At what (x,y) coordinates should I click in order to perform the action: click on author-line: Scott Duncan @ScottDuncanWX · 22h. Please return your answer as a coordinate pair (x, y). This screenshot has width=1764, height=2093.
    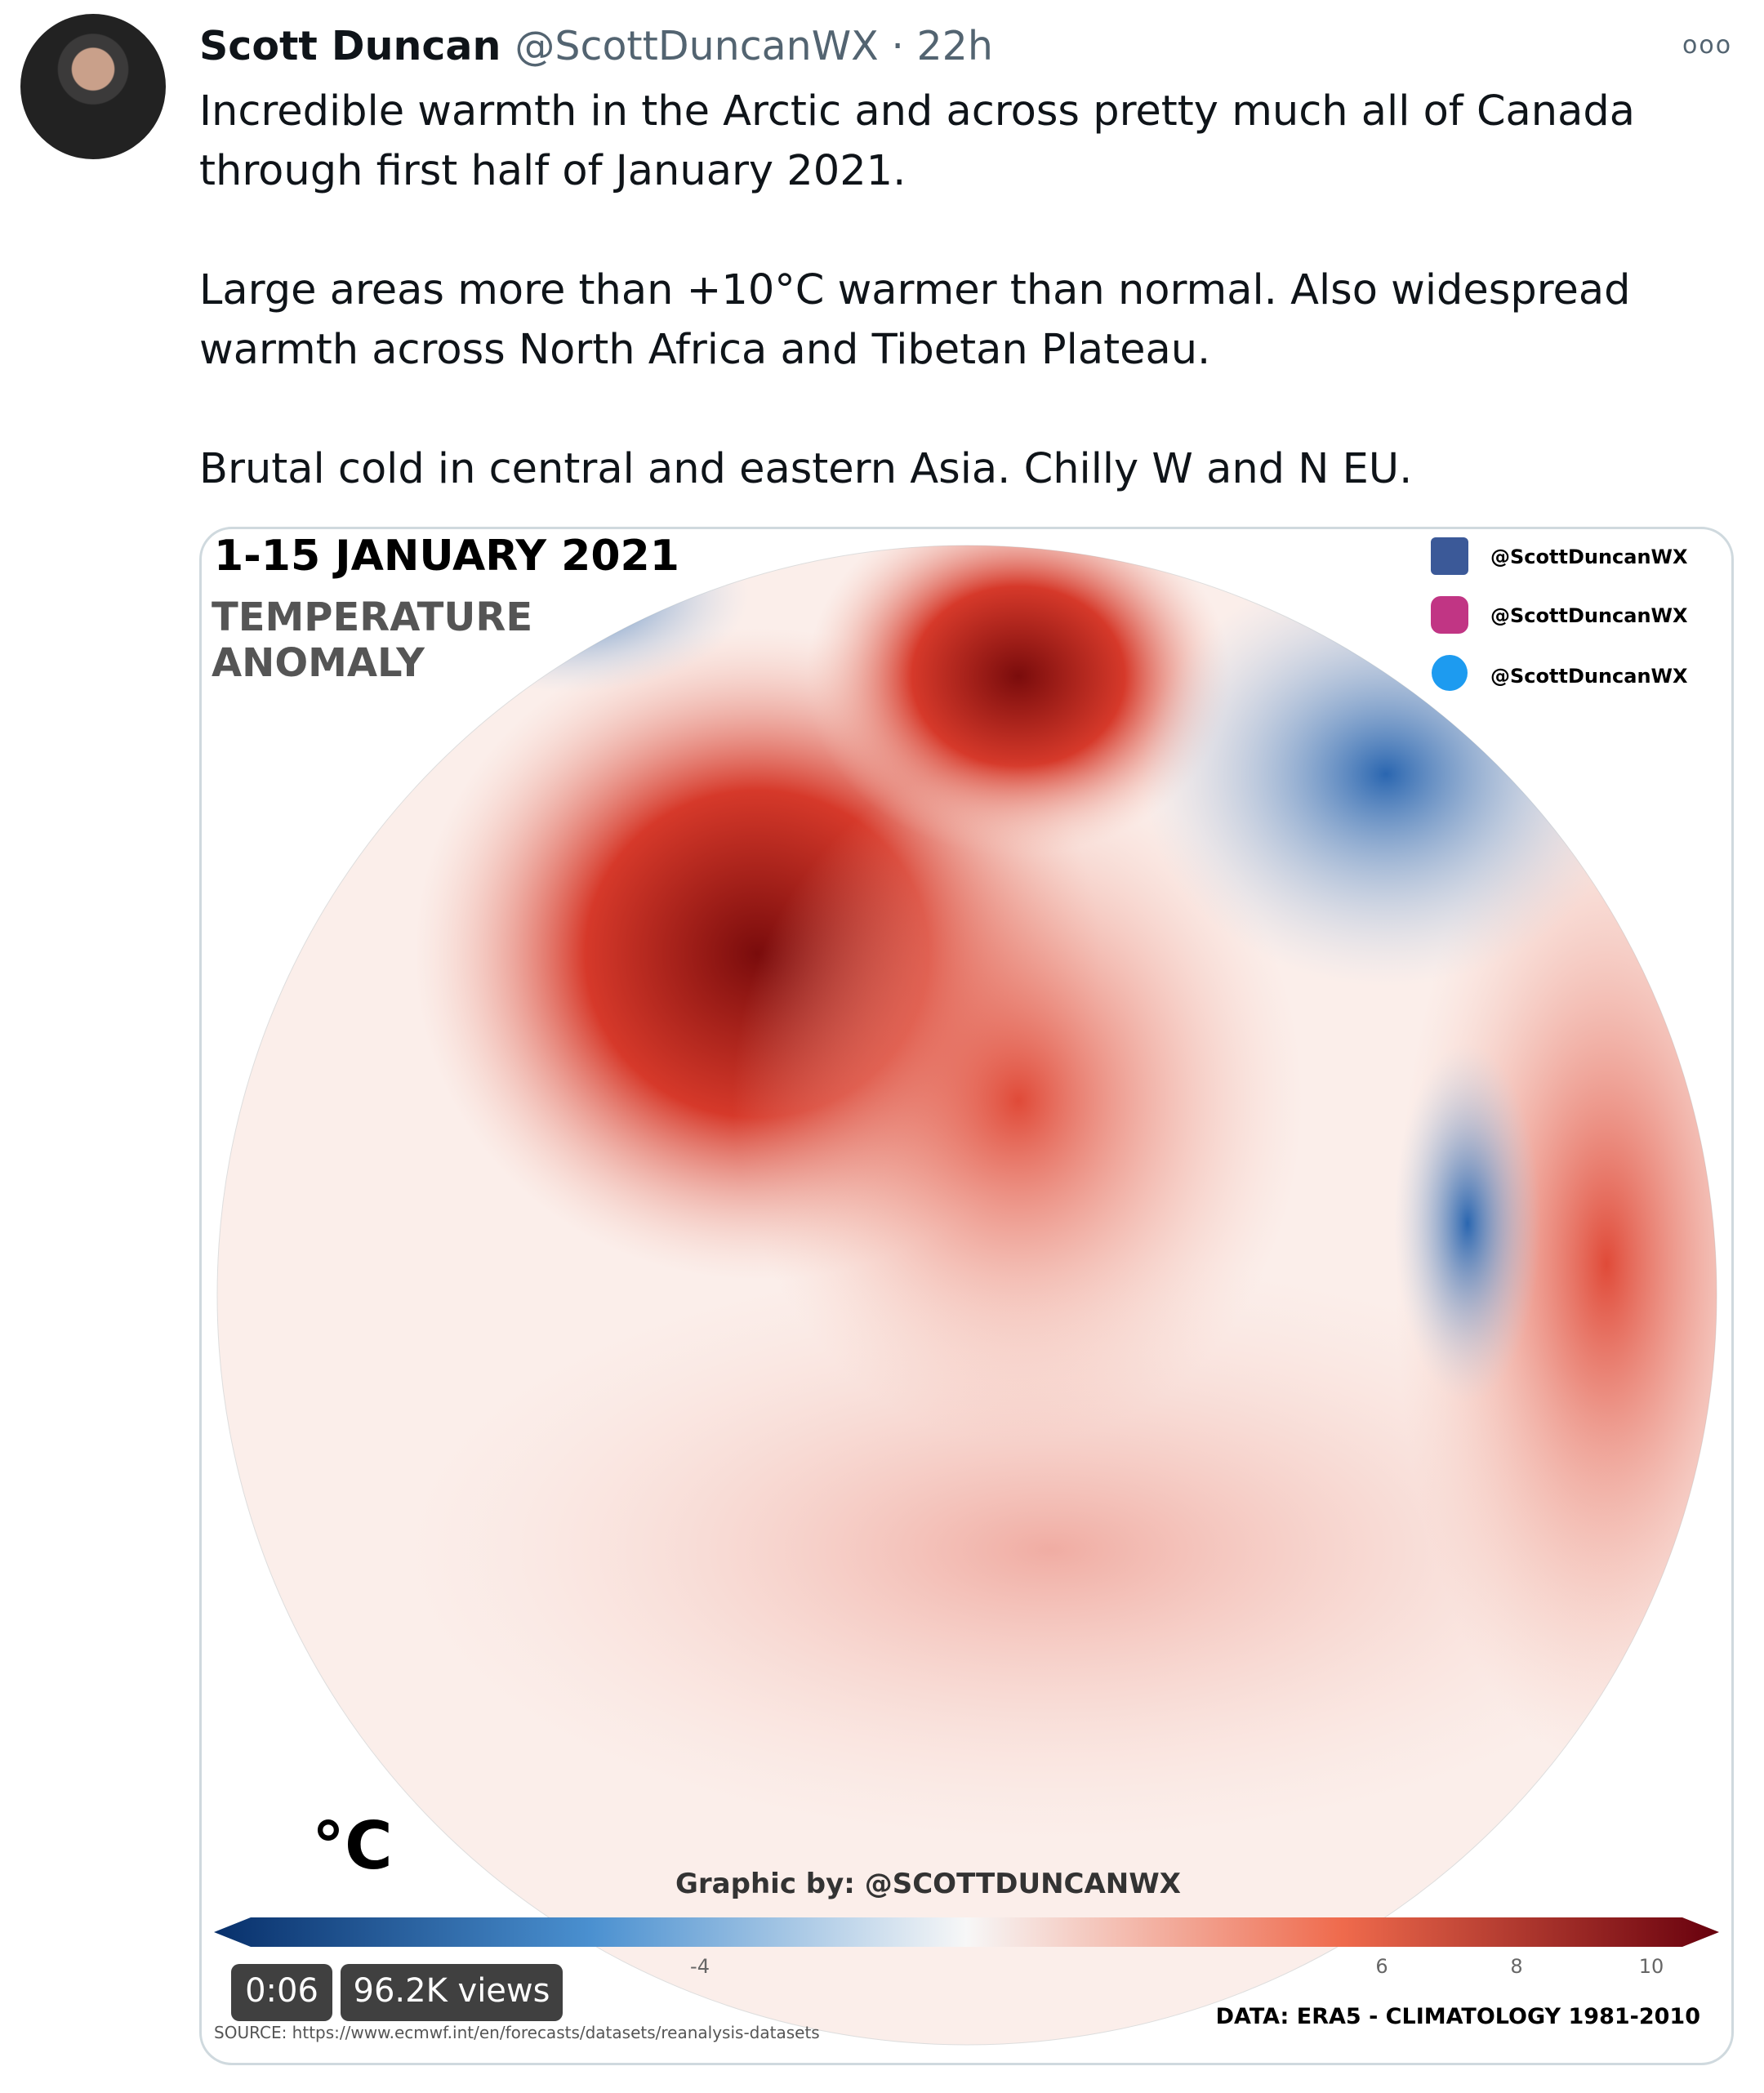
    Looking at the image, I should click on (596, 46).